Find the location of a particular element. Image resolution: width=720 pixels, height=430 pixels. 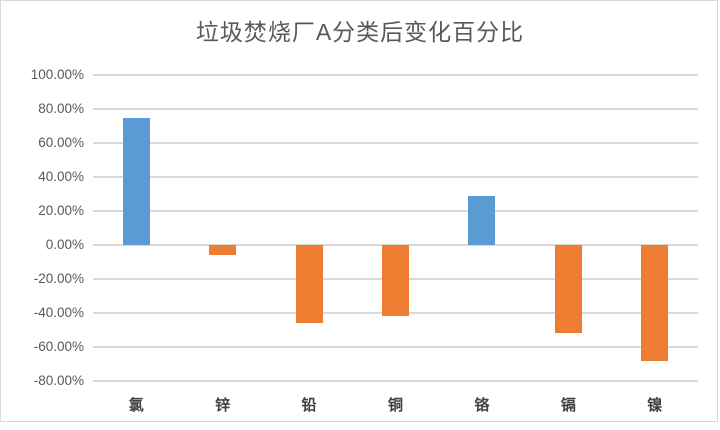

y-axis-tick-label: 60.00% is located at coordinates (61, 142).